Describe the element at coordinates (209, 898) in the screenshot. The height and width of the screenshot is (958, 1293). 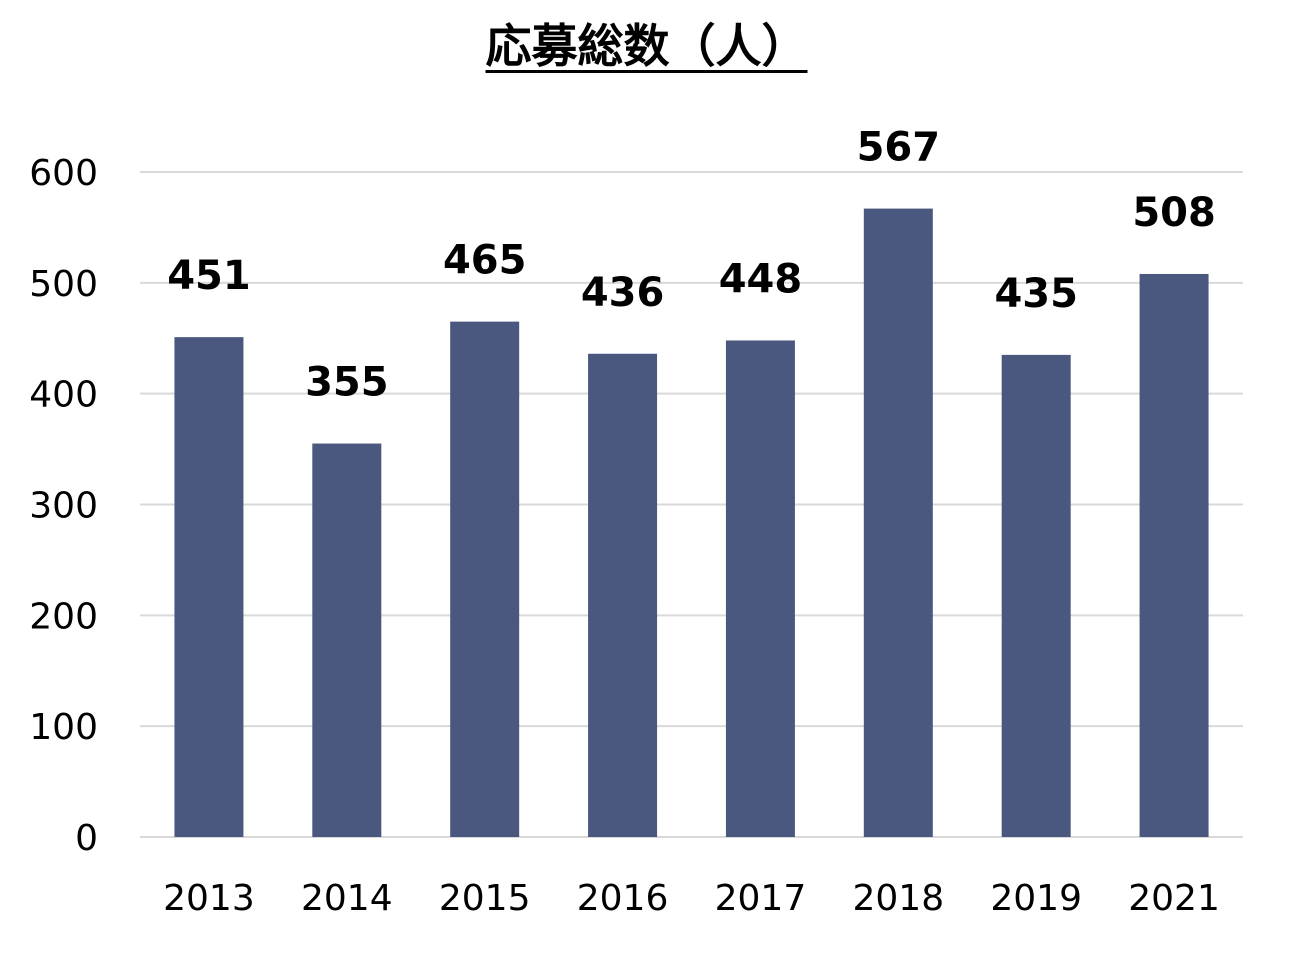
I see `x-tick-label: 2013` at that location.